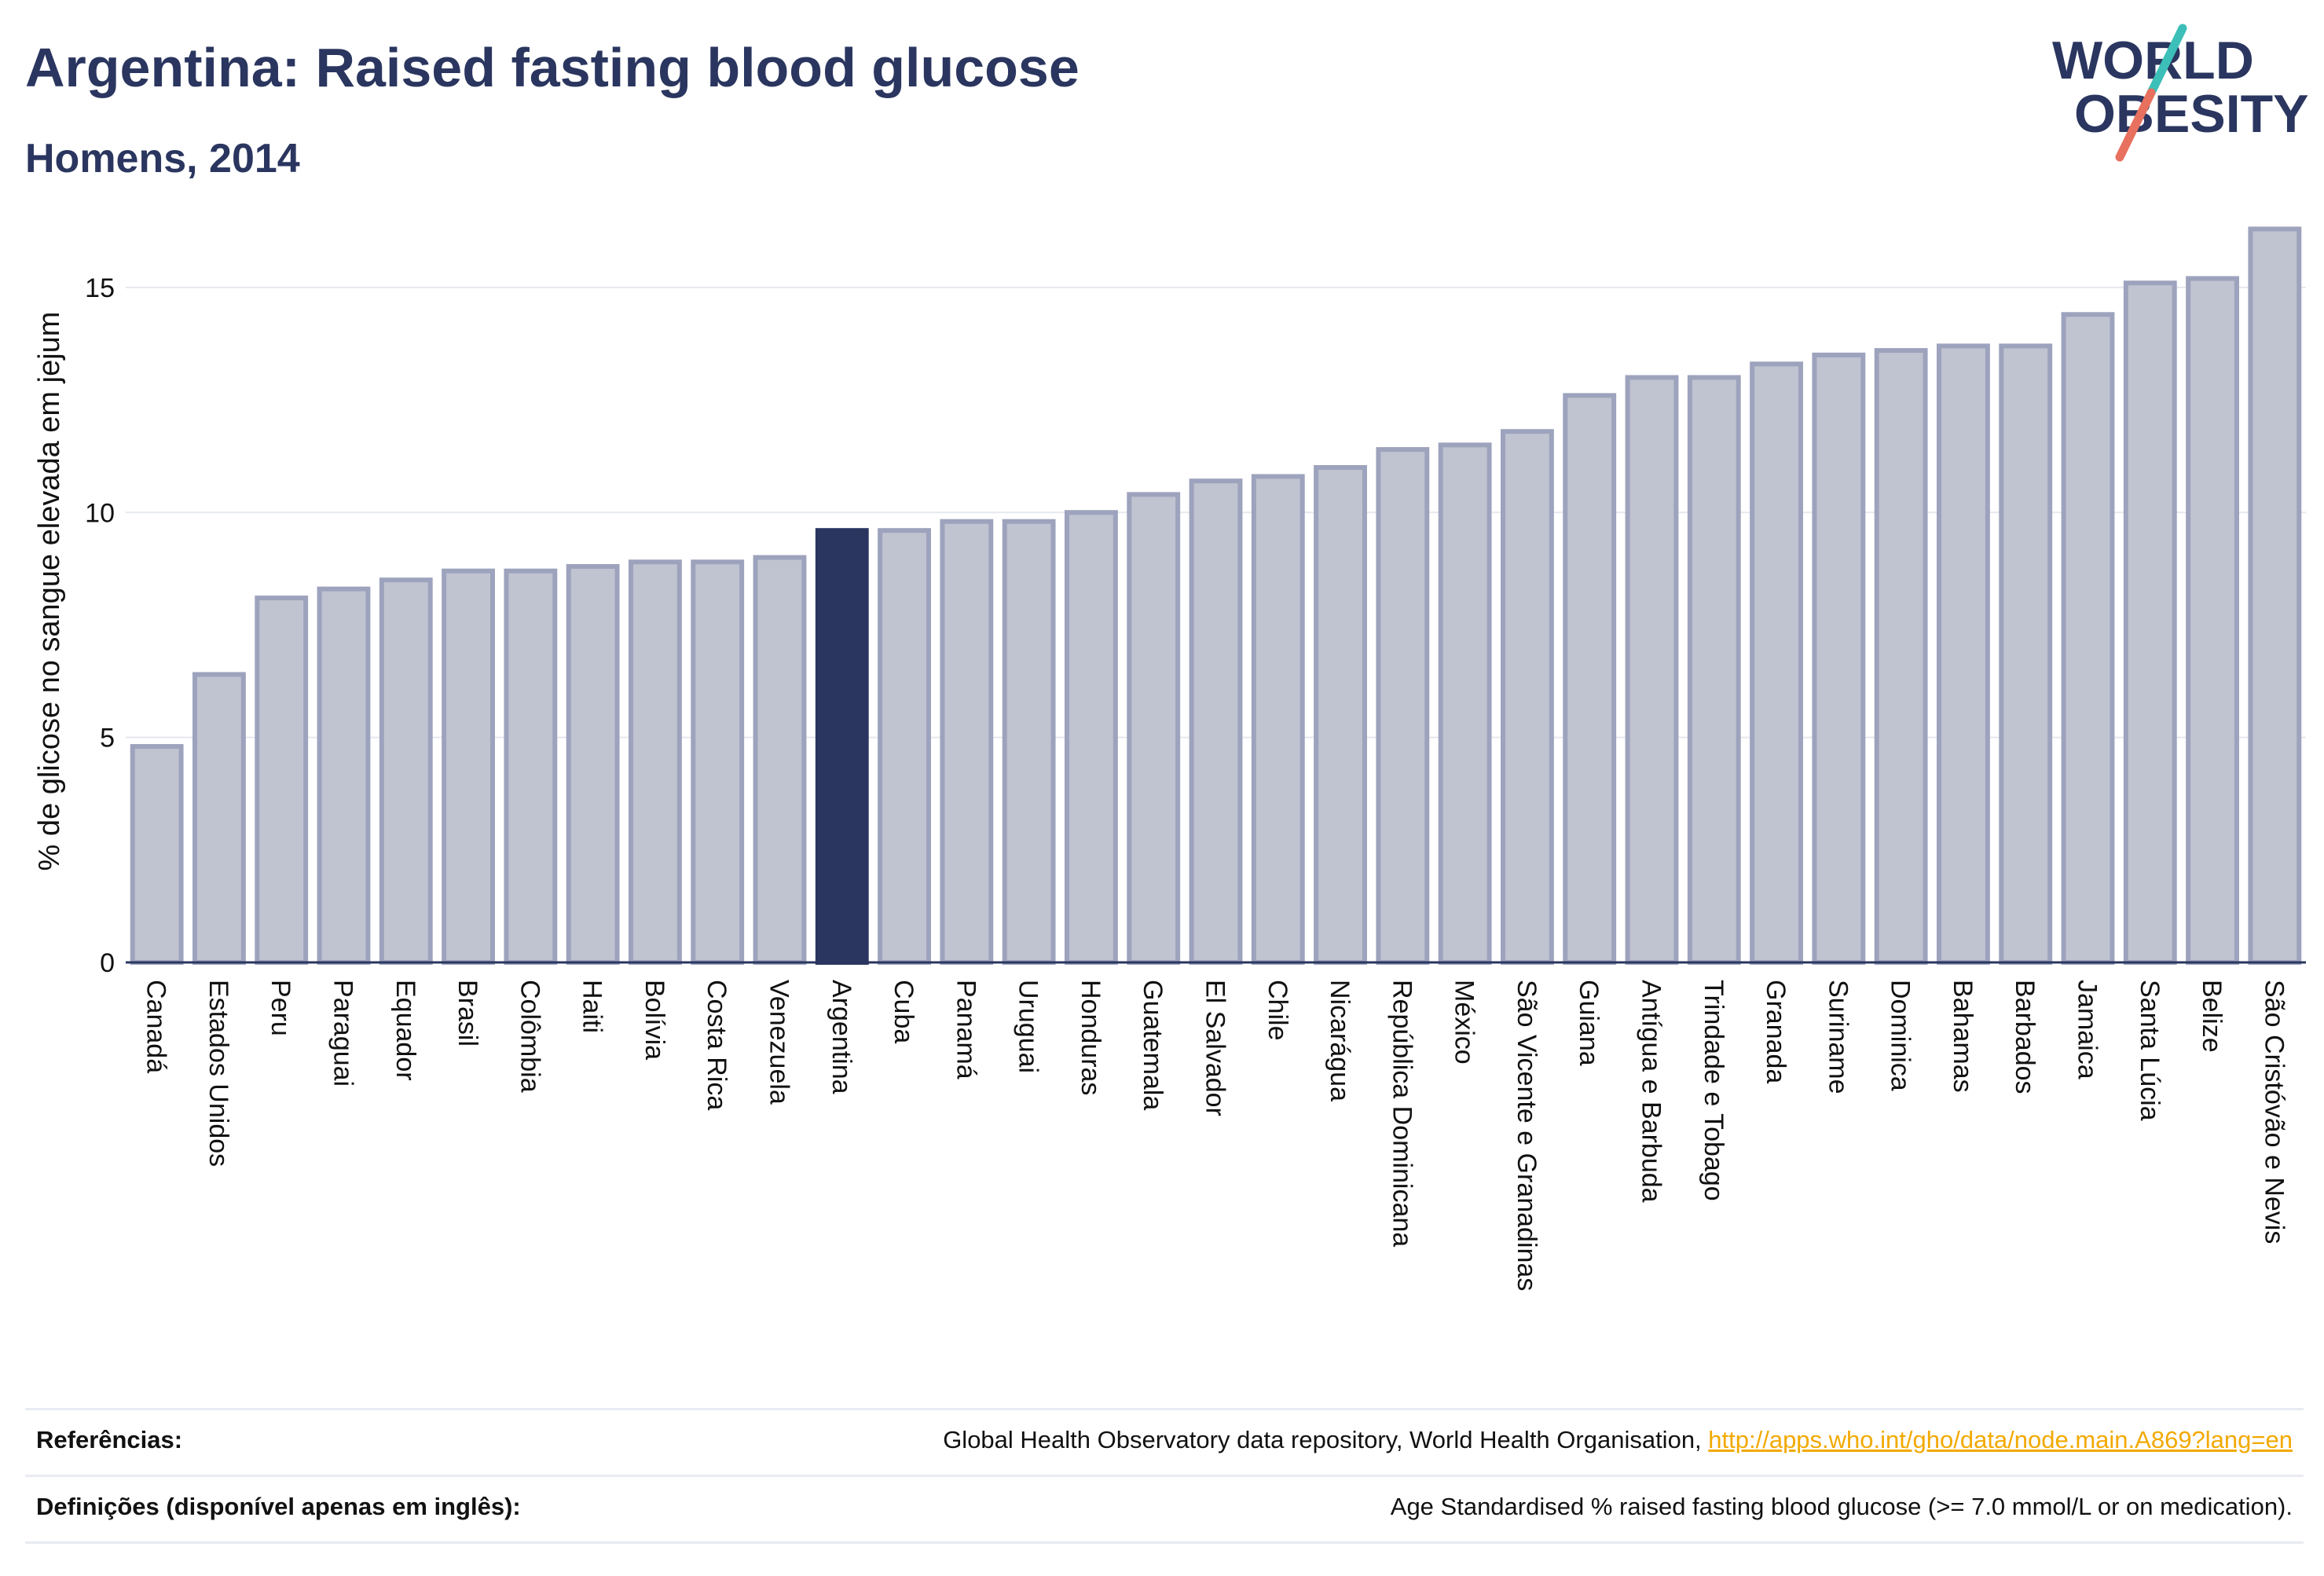  I want to click on x-tick-label: Colômbia, so click(529, 1036).